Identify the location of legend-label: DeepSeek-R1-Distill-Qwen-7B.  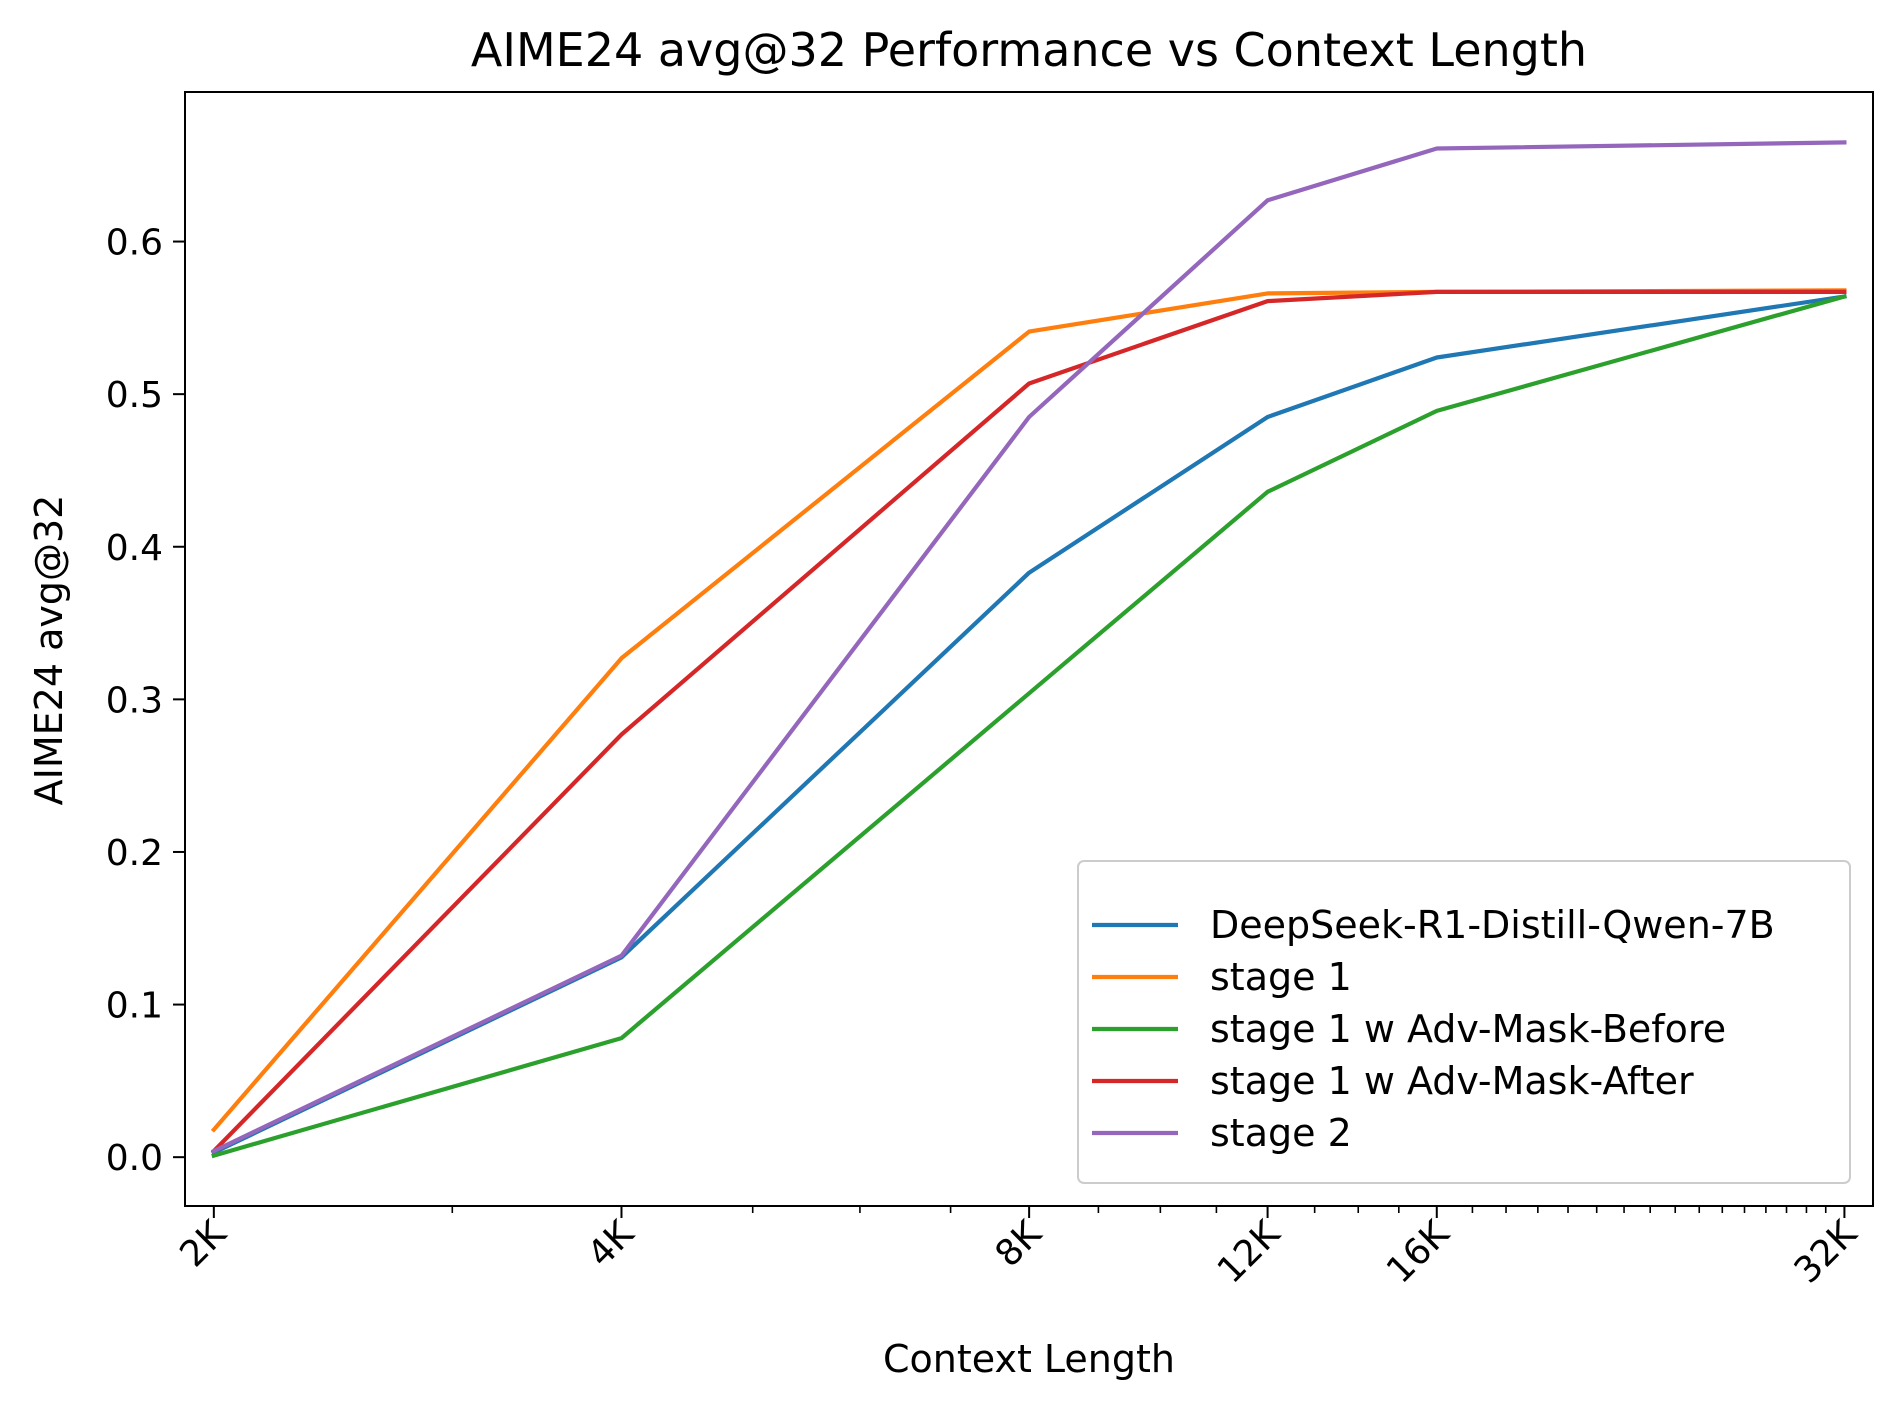
(1492, 925).